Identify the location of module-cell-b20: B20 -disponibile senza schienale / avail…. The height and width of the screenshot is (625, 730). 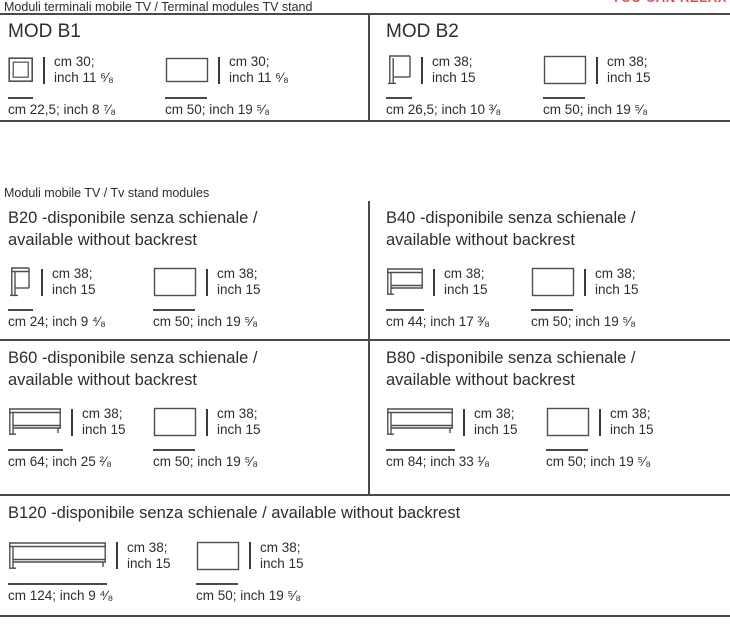
(184, 270).